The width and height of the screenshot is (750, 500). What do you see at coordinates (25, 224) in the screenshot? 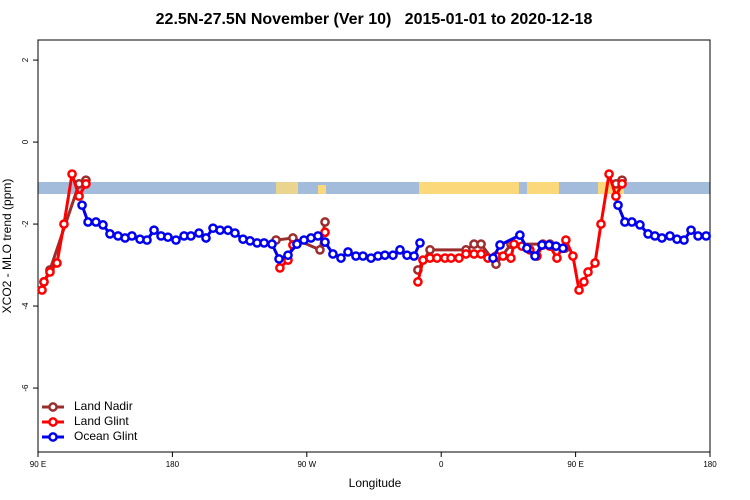
I see `y-tick-label: -2` at bounding box center [25, 224].